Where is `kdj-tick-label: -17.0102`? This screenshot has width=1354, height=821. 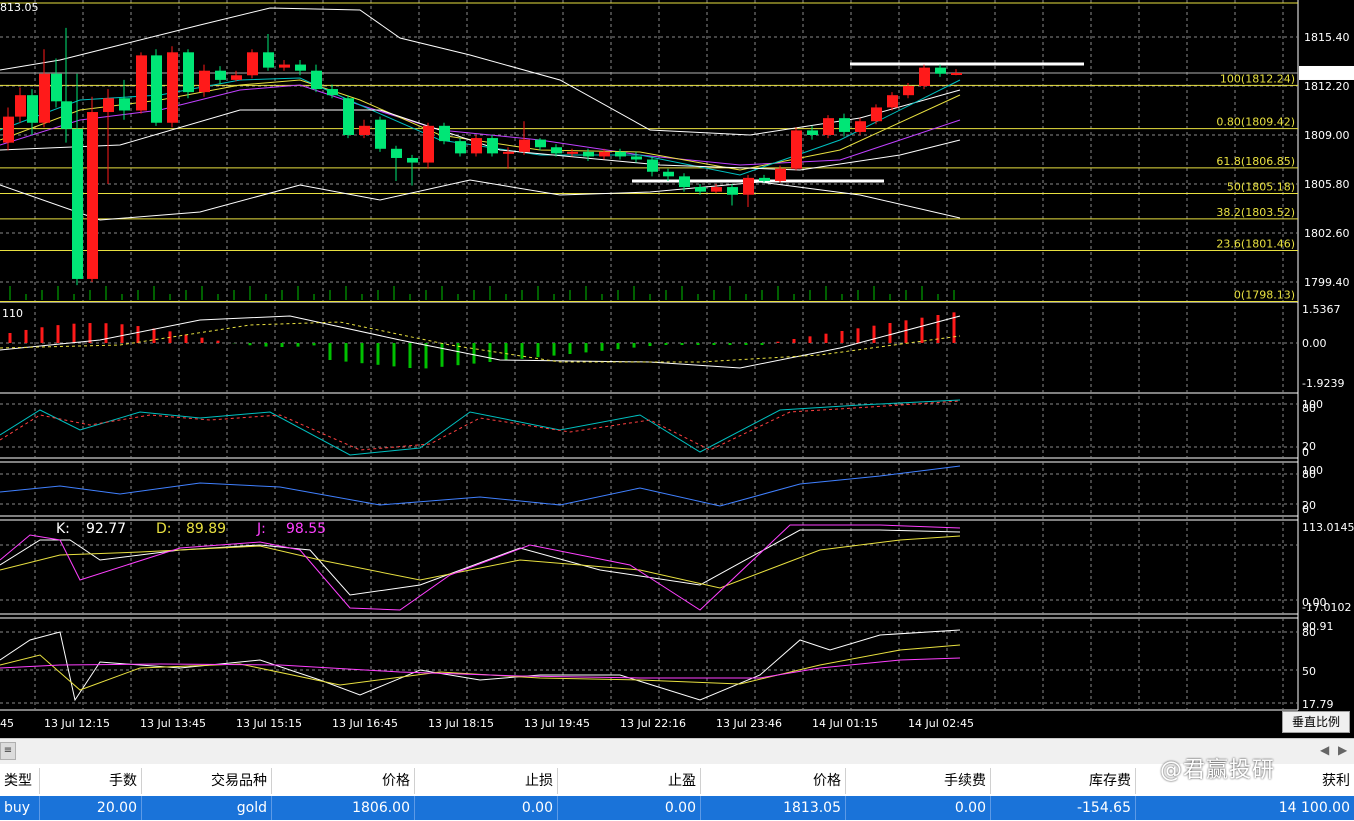 kdj-tick-label: -17.0102 is located at coordinates (1326, 607).